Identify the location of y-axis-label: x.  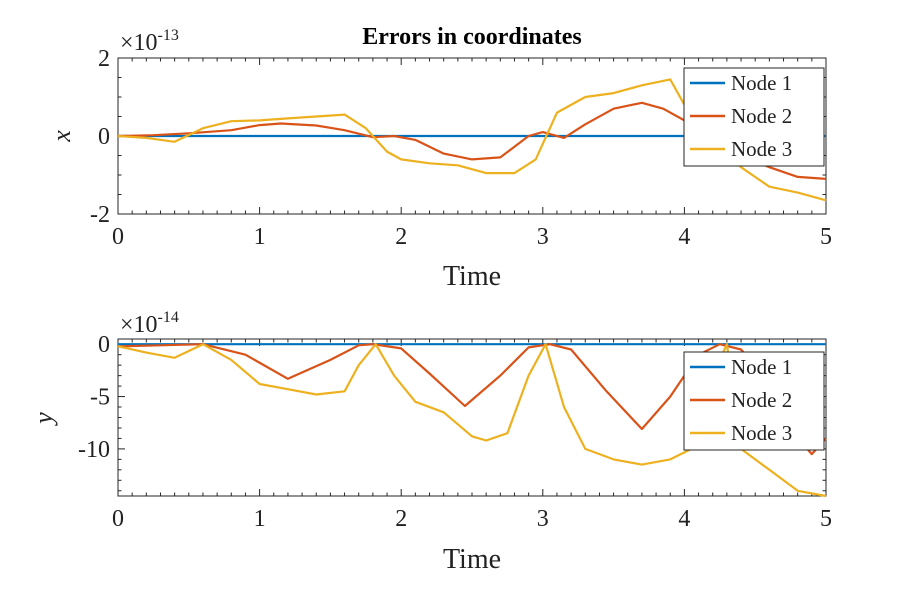
(61, 136).